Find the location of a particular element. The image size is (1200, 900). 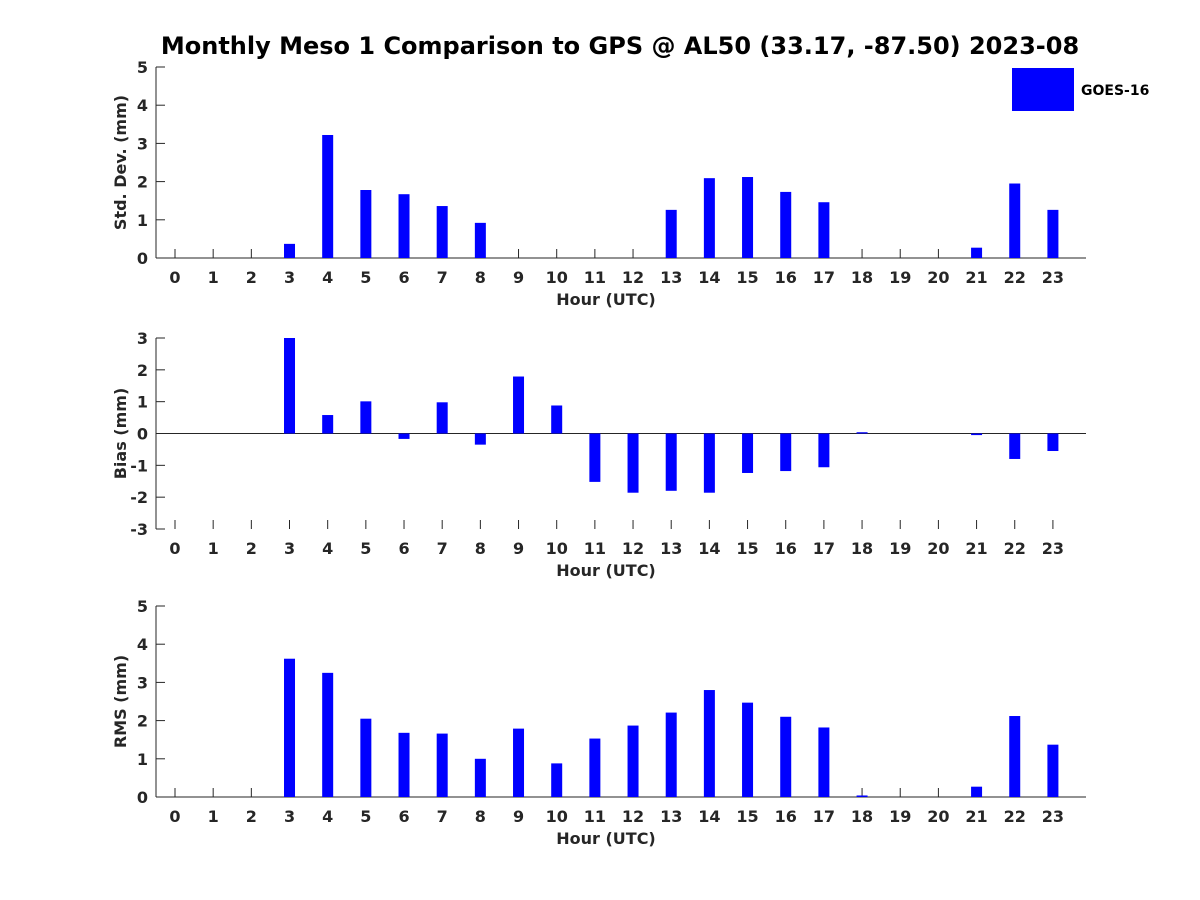

rms-y-tick-label: 1 is located at coordinates (142, 759).